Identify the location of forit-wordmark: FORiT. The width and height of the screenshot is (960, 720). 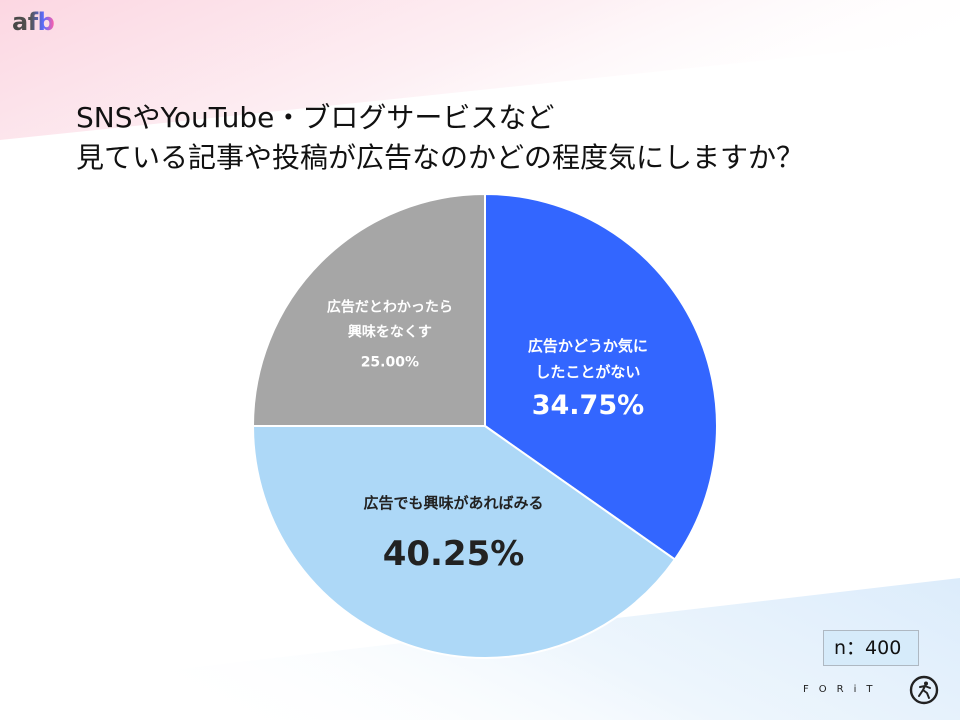
(843, 689).